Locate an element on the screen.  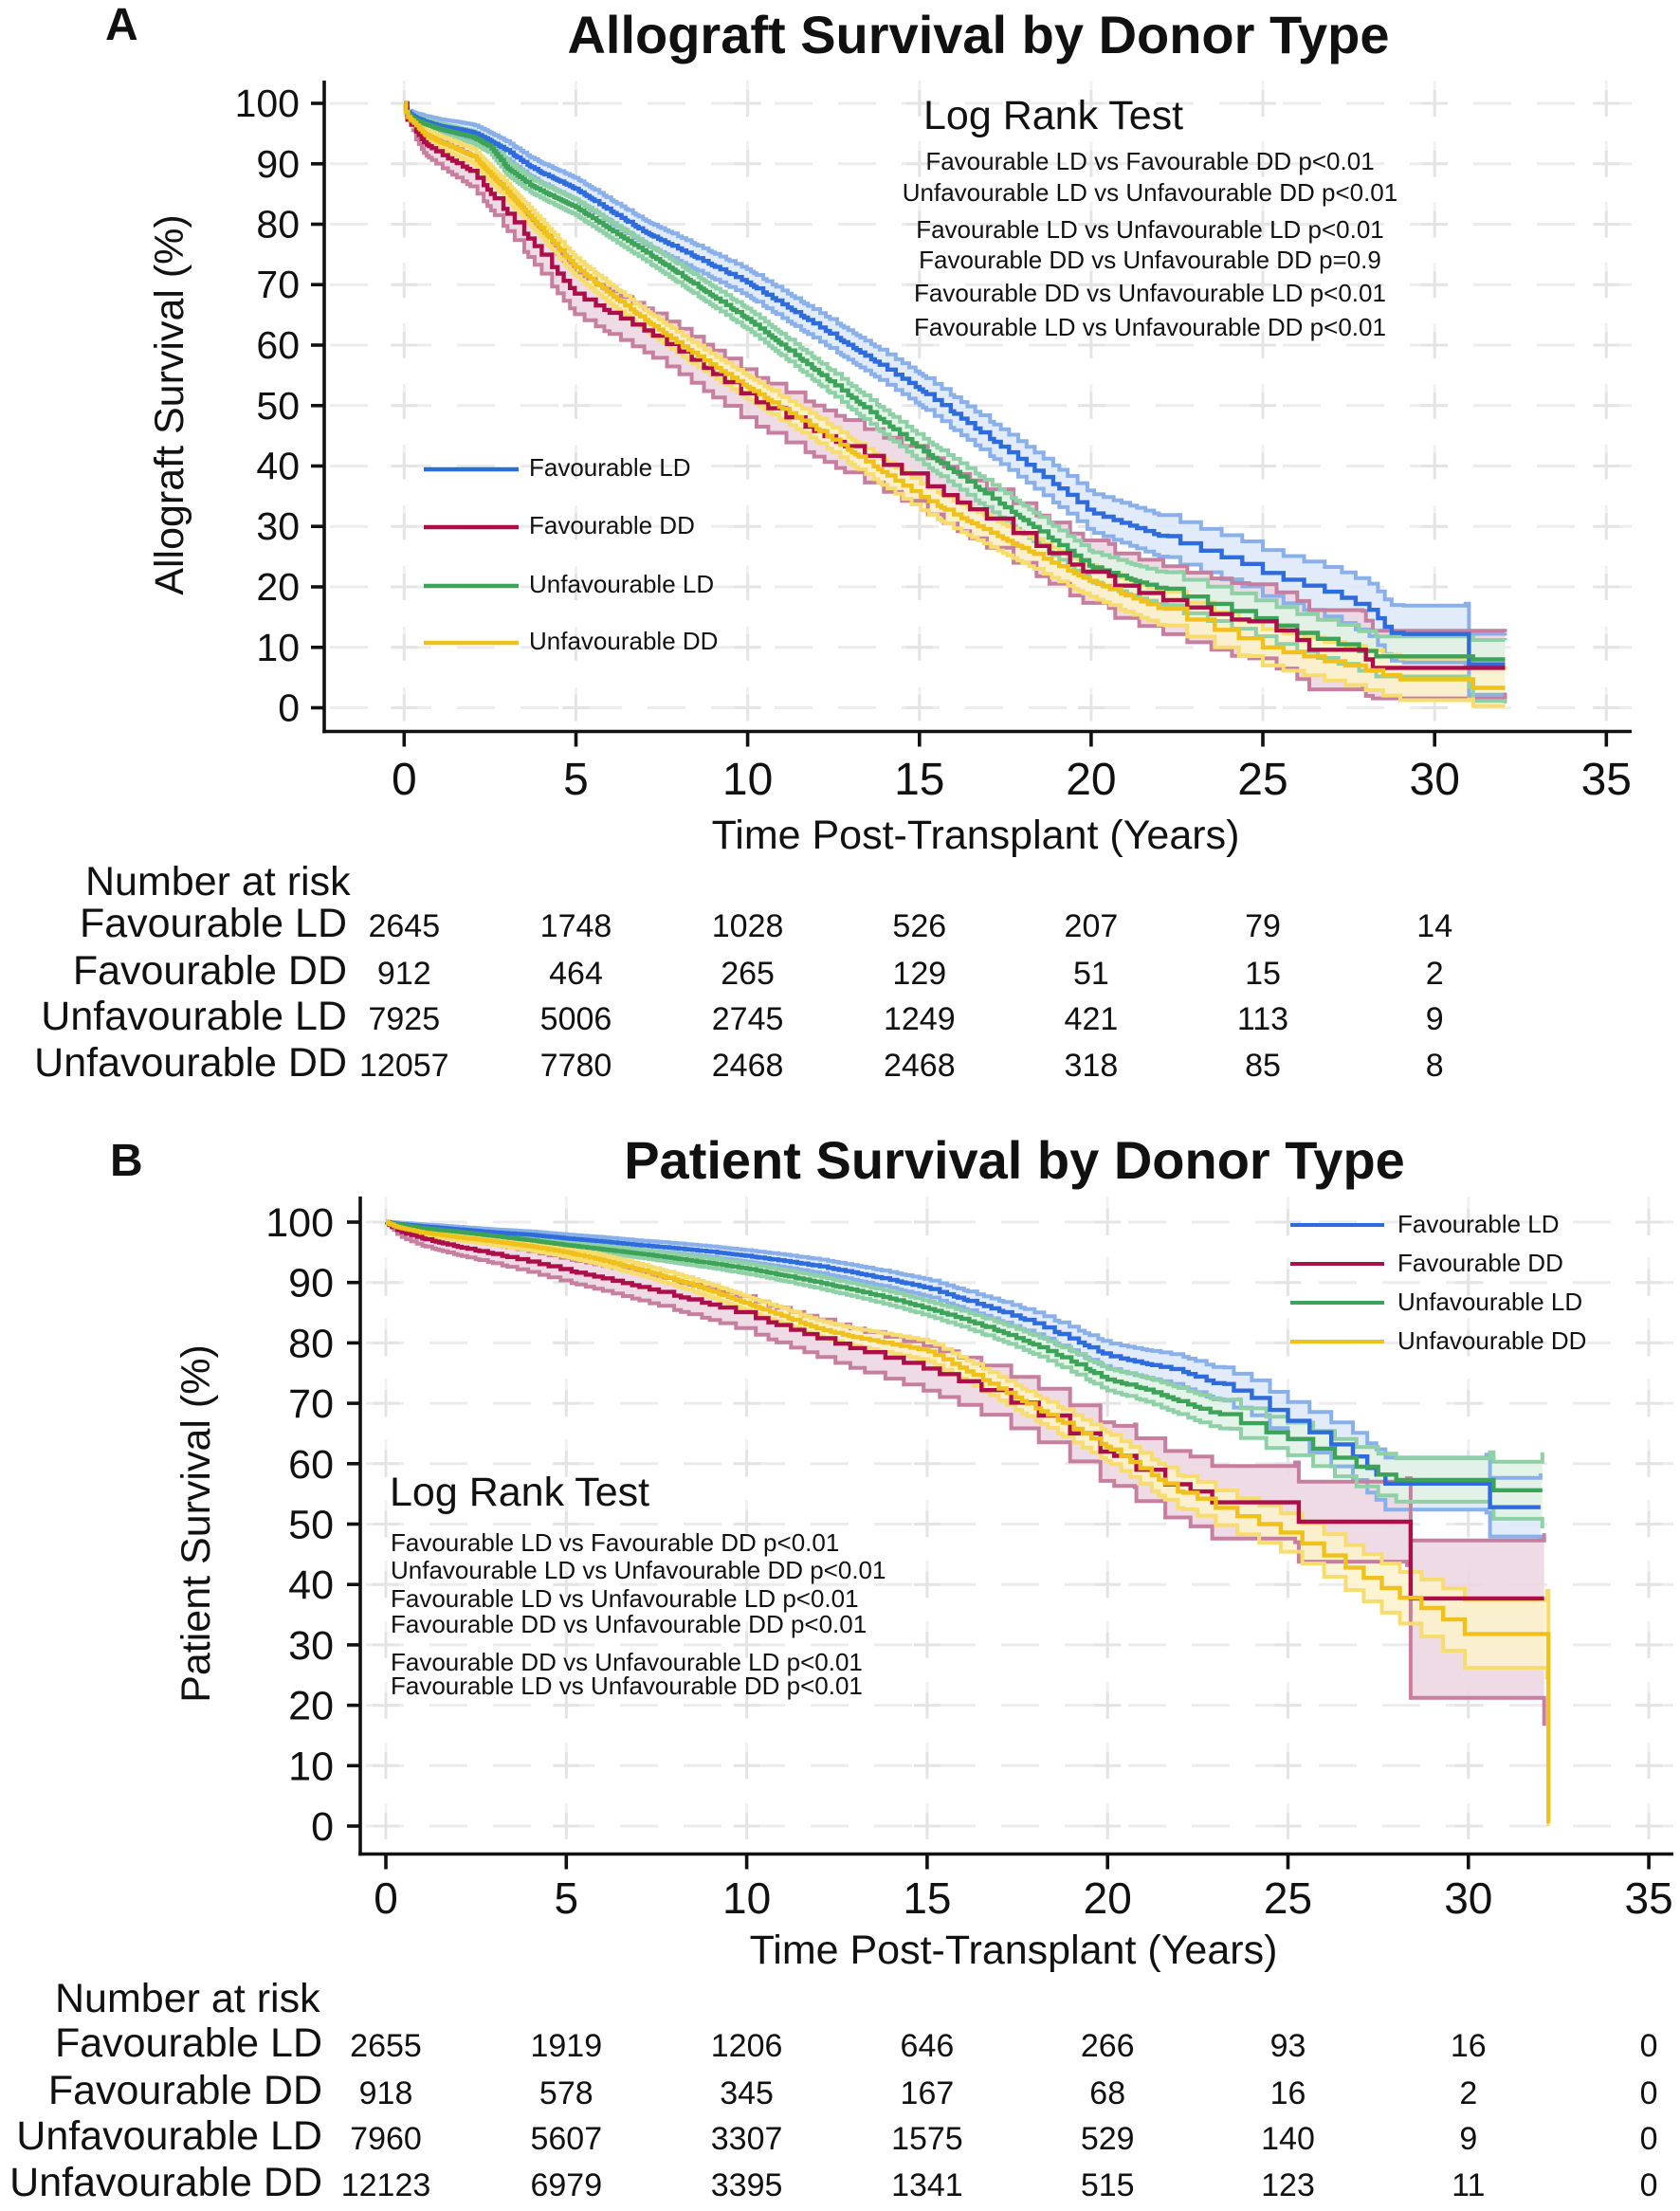
svg-text: 421 is located at coordinates (1092, 1019).